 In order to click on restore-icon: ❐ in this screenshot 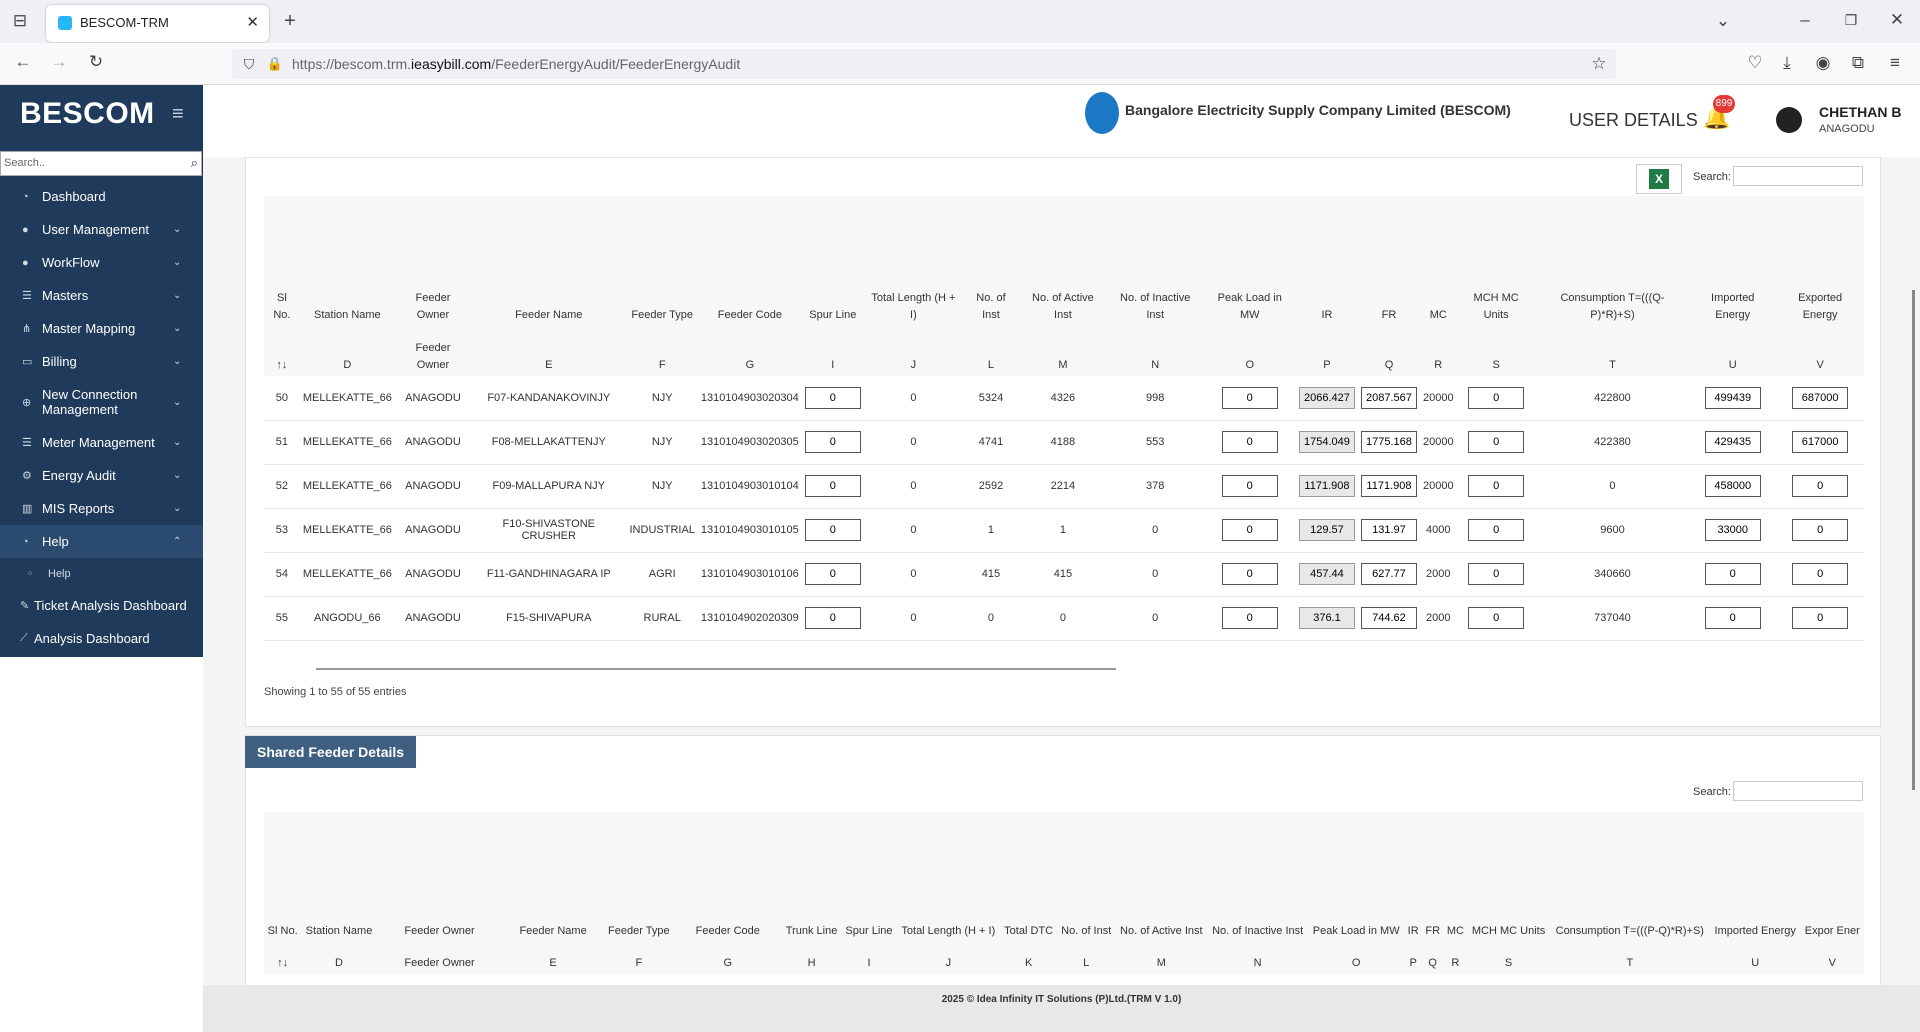, I will do `click(1851, 20)`.